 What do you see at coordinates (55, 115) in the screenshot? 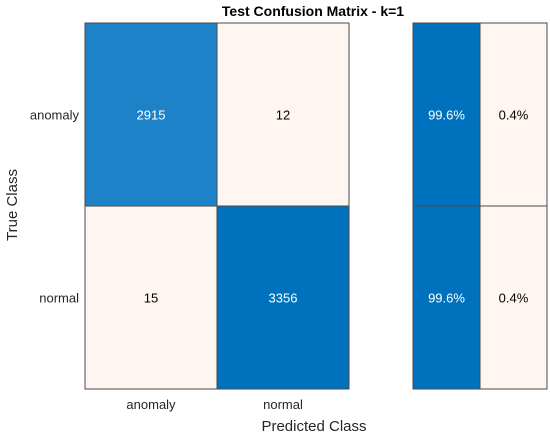
I see `row-tick-label: anomaly` at bounding box center [55, 115].